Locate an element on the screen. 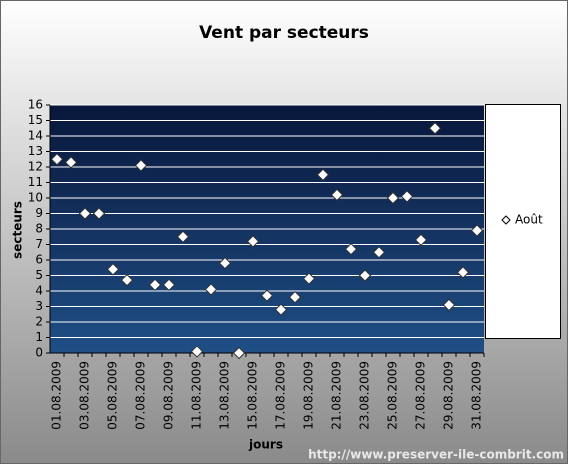  y-tick-label: 15 is located at coordinates (35, 120).